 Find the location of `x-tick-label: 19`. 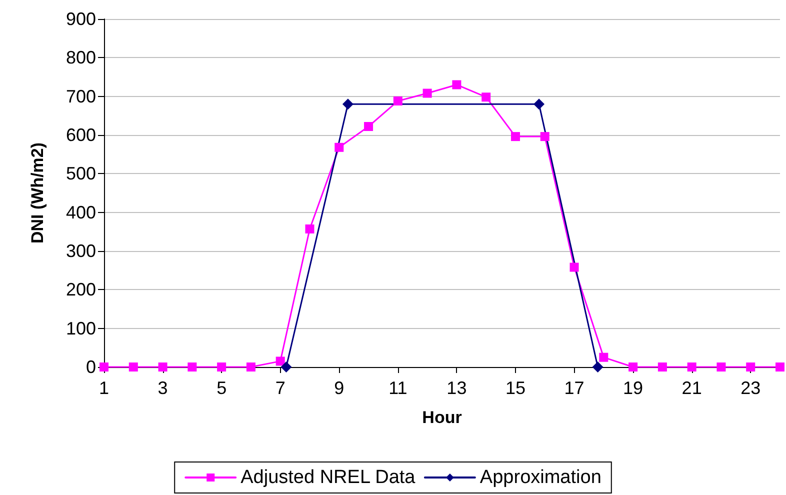

x-tick-label: 19 is located at coordinates (633, 388).